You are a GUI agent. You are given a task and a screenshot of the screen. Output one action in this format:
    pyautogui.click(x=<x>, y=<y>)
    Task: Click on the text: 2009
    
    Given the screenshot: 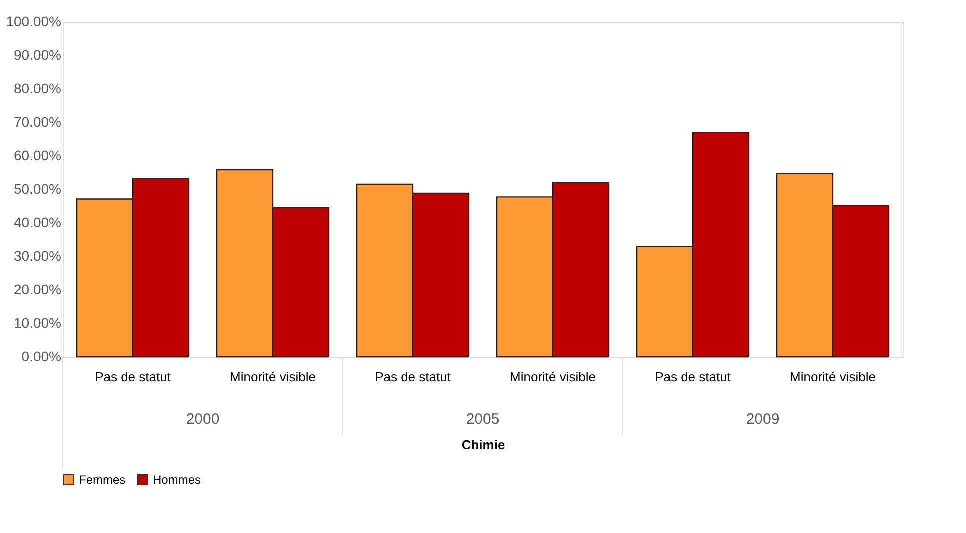 What is the action you would take?
    pyautogui.click(x=763, y=419)
    